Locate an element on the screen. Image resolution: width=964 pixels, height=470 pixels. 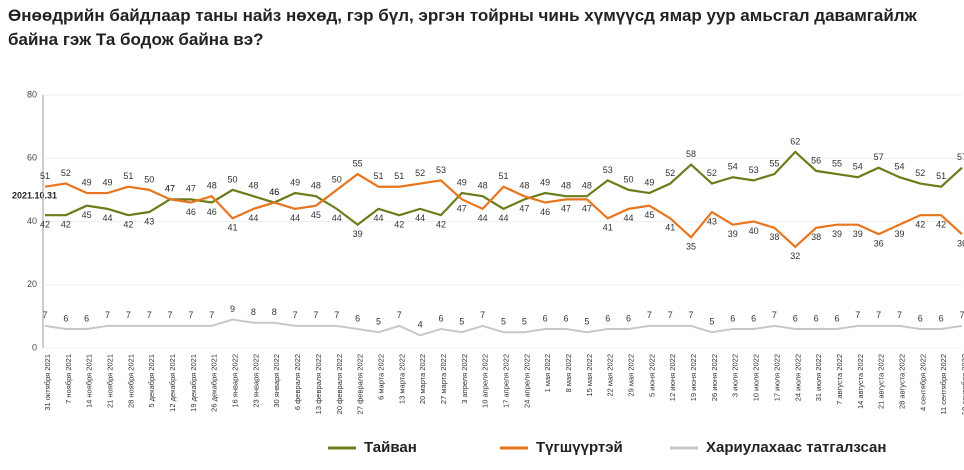
x-tick-label: 28 августа 2022 is located at coordinates (901, 381).